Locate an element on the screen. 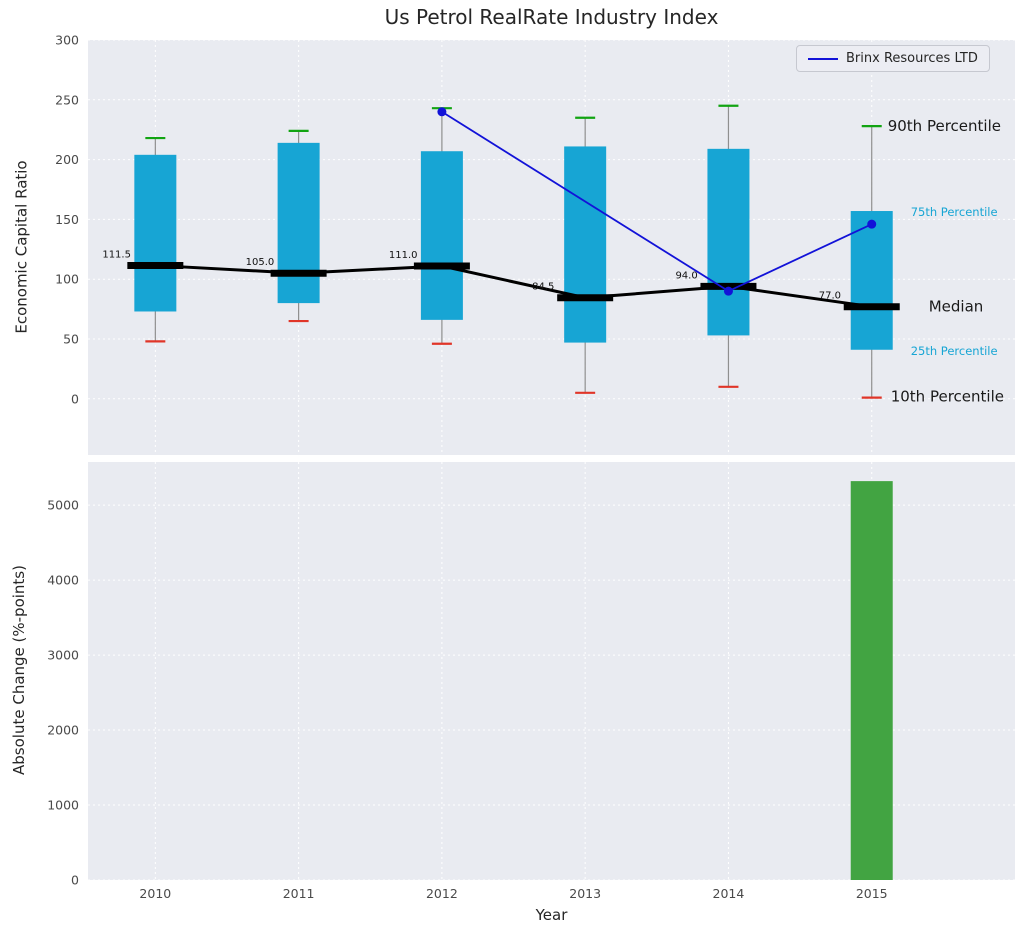  bottom-y-axis-label: Absolute Change (%-points) is located at coordinates (19, 670).